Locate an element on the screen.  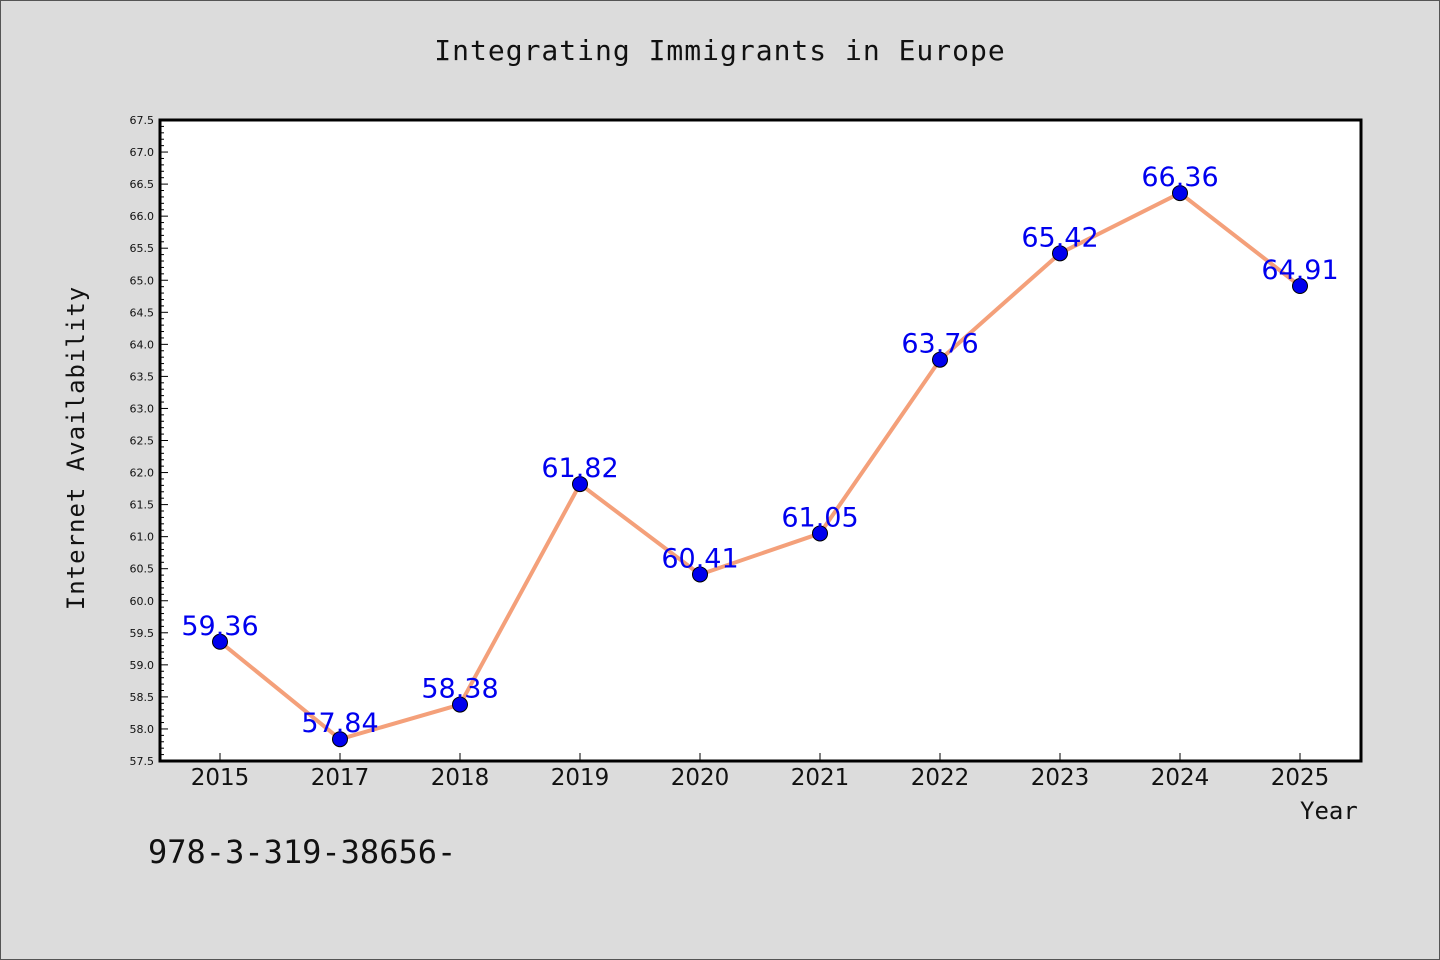
y-tick-label: 58.5 is located at coordinates (142, 697).